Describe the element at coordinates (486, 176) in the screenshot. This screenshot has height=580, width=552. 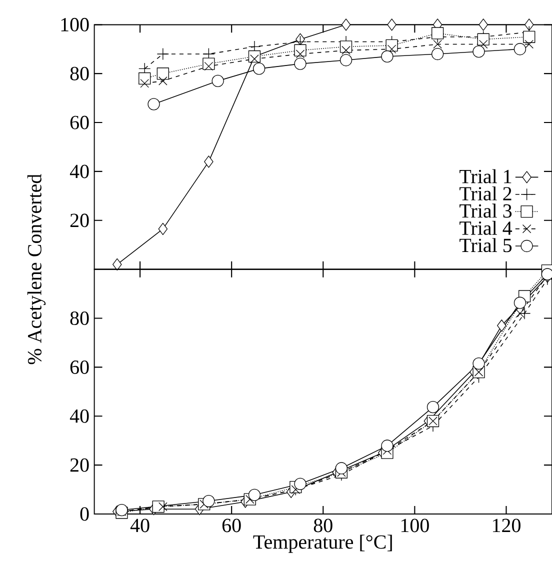
I see `legend-label: Trial 1` at that location.